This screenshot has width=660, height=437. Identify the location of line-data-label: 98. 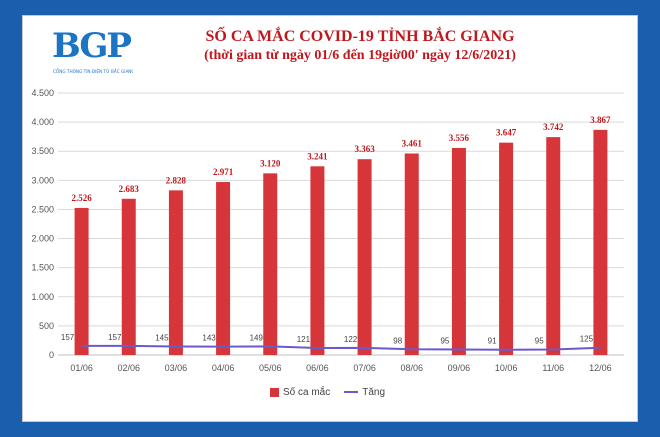
(397, 340).